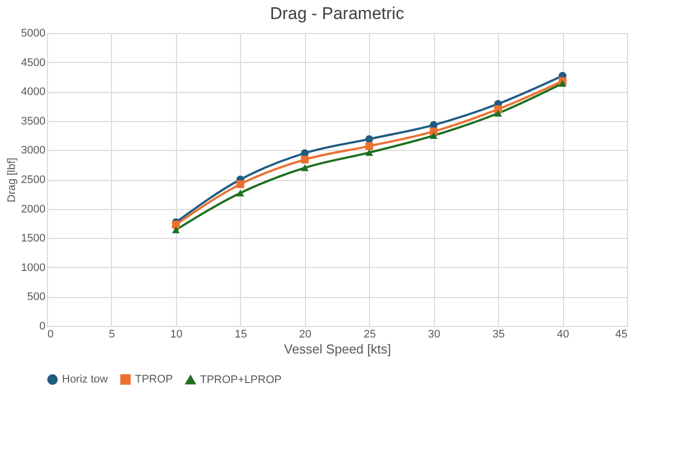 The width and height of the screenshot is (697, 464). I want to click on legend-label: Horiz tow, so click(85, 380).